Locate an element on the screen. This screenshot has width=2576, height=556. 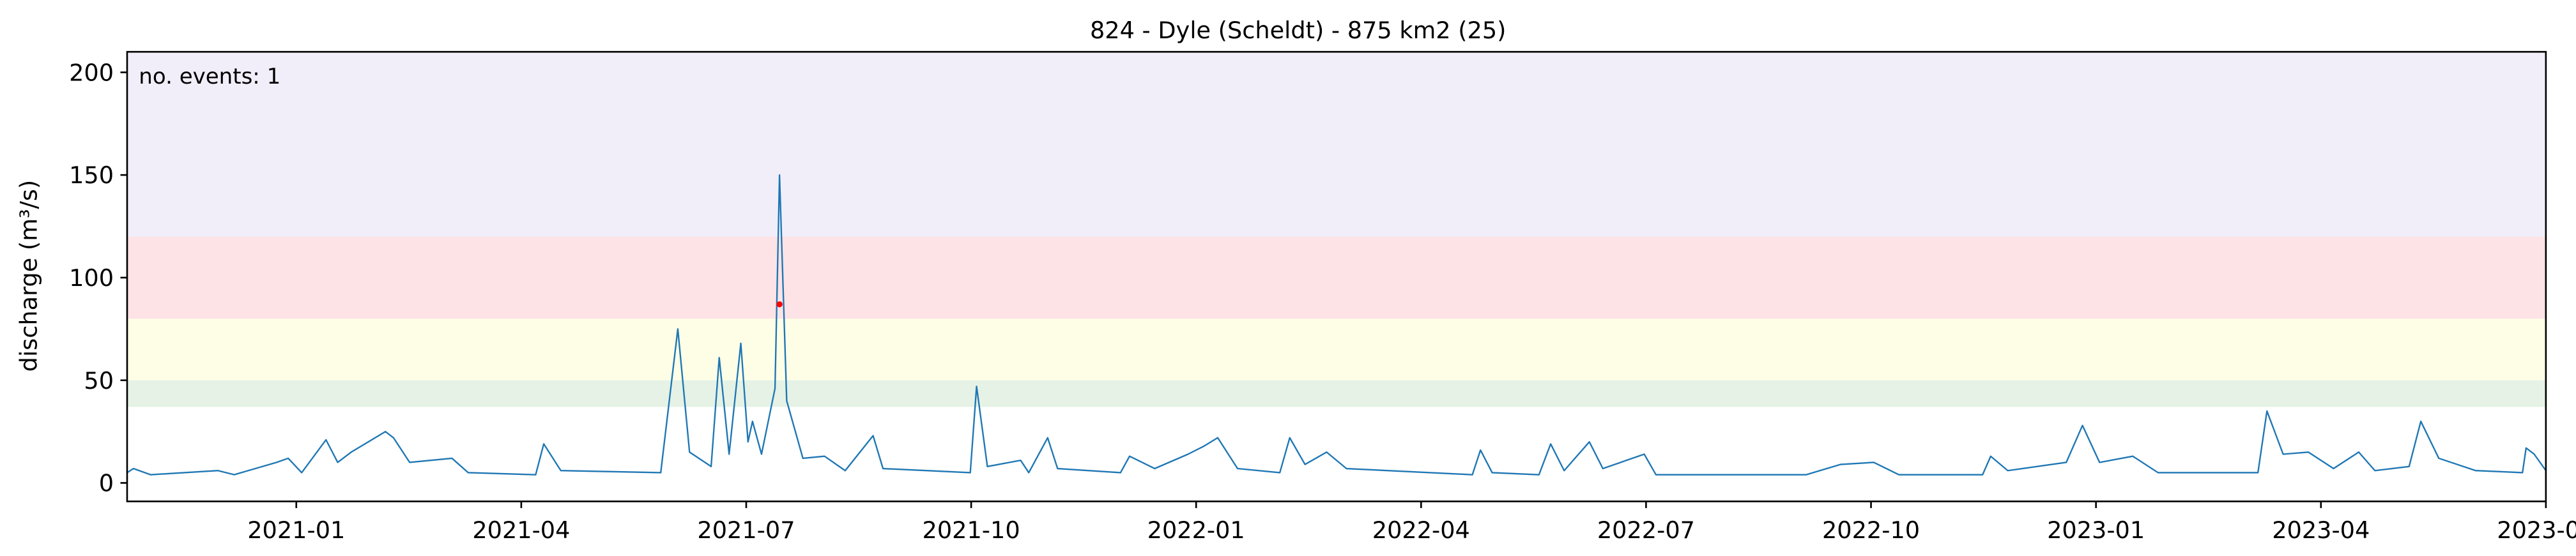
x-tick-label: 2022-01 is located at coordinates (1196, 530).